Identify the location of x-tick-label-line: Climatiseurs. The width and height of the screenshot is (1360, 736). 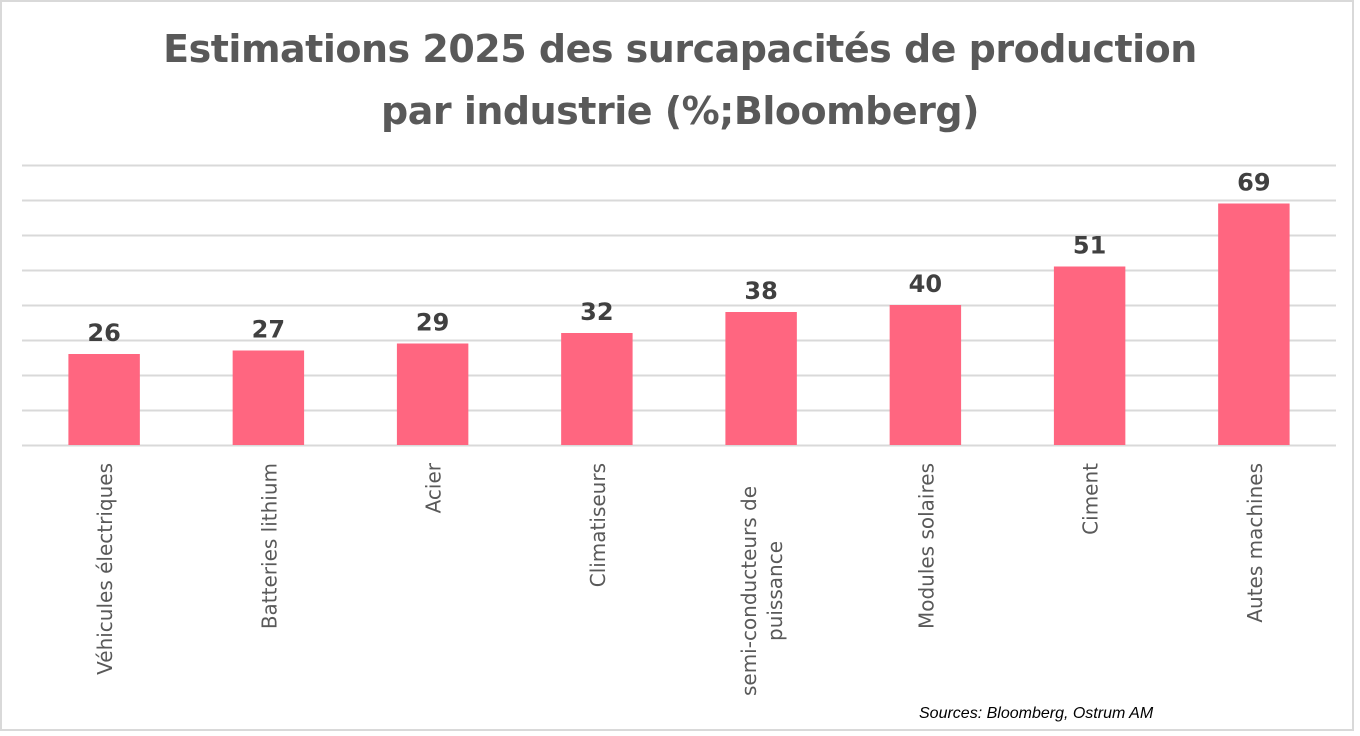
(598, 525).